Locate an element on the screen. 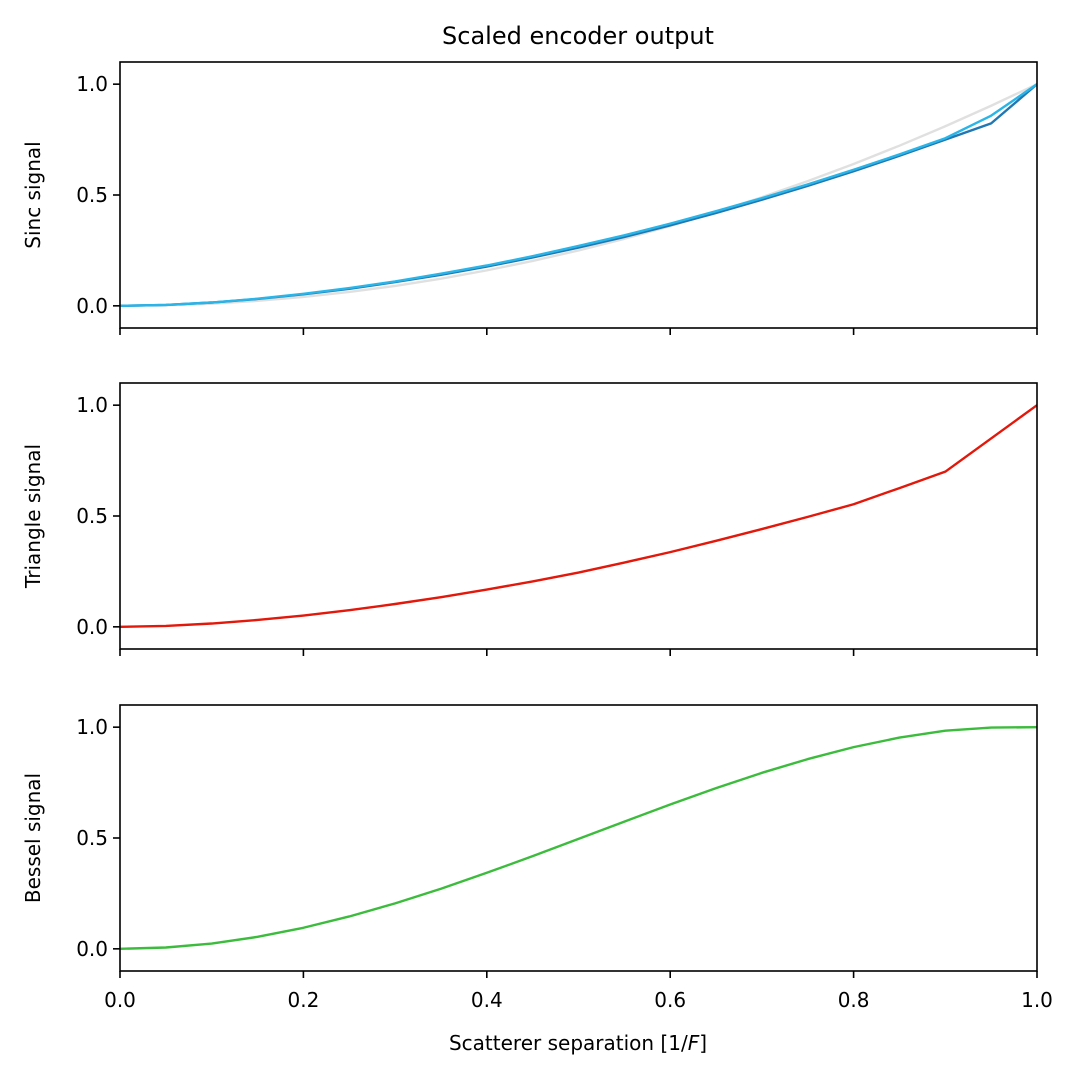  x-tick-label: 1.0 is located at coordinates (1037, 1000).